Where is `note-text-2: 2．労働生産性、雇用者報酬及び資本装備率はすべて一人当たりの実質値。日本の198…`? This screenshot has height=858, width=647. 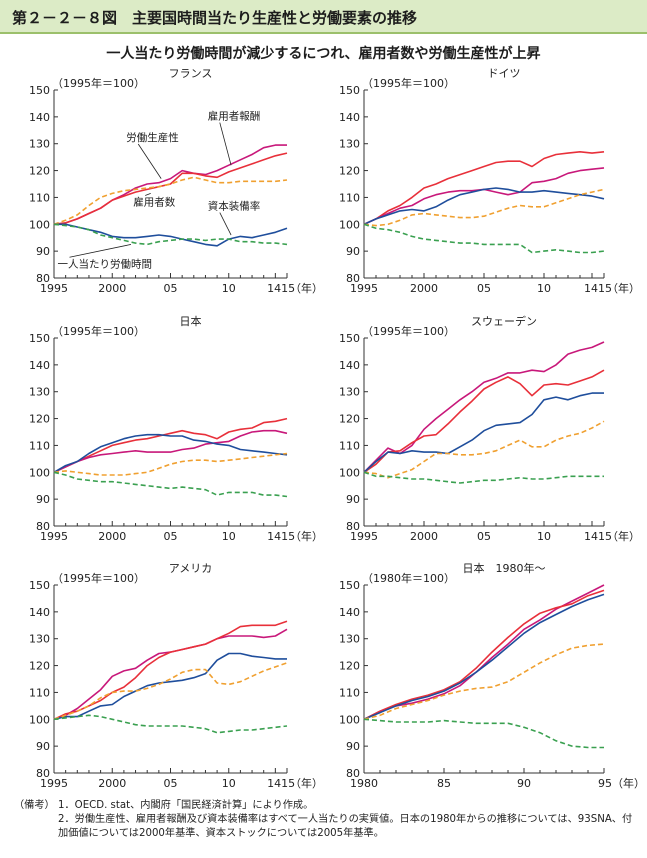 note-text-2: 2．労働生産性、雇用者報酬及び資本装備率はすべて一人当たりの実質値。日本の198… is located at coordinates (345, 826).